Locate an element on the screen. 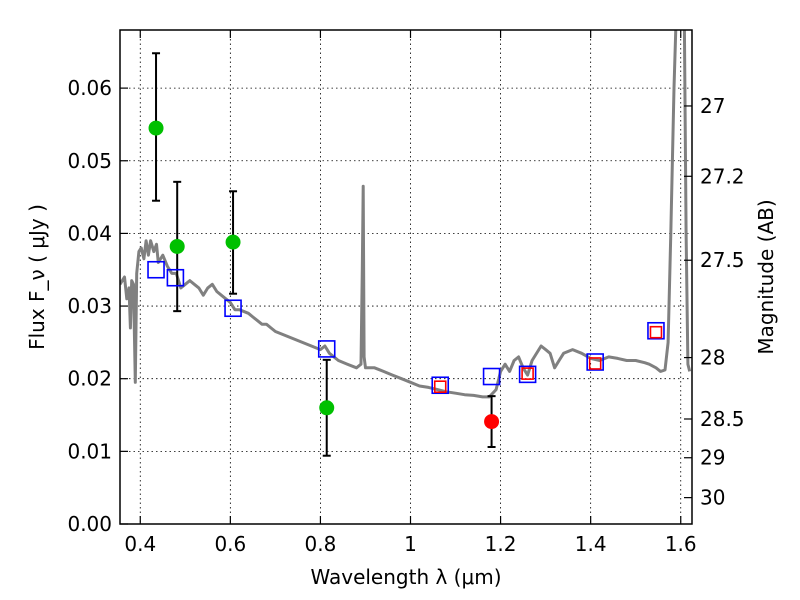 The width and height of the screenshot is (800, 600). y-tick-label-1: 0.01 is located at coordinates (89, 451).